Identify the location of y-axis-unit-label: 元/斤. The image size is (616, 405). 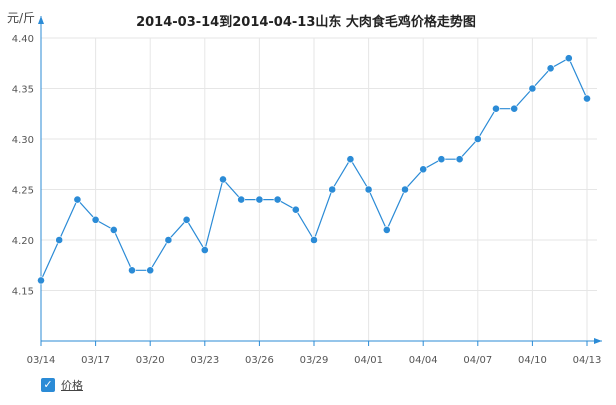
(21, 18).